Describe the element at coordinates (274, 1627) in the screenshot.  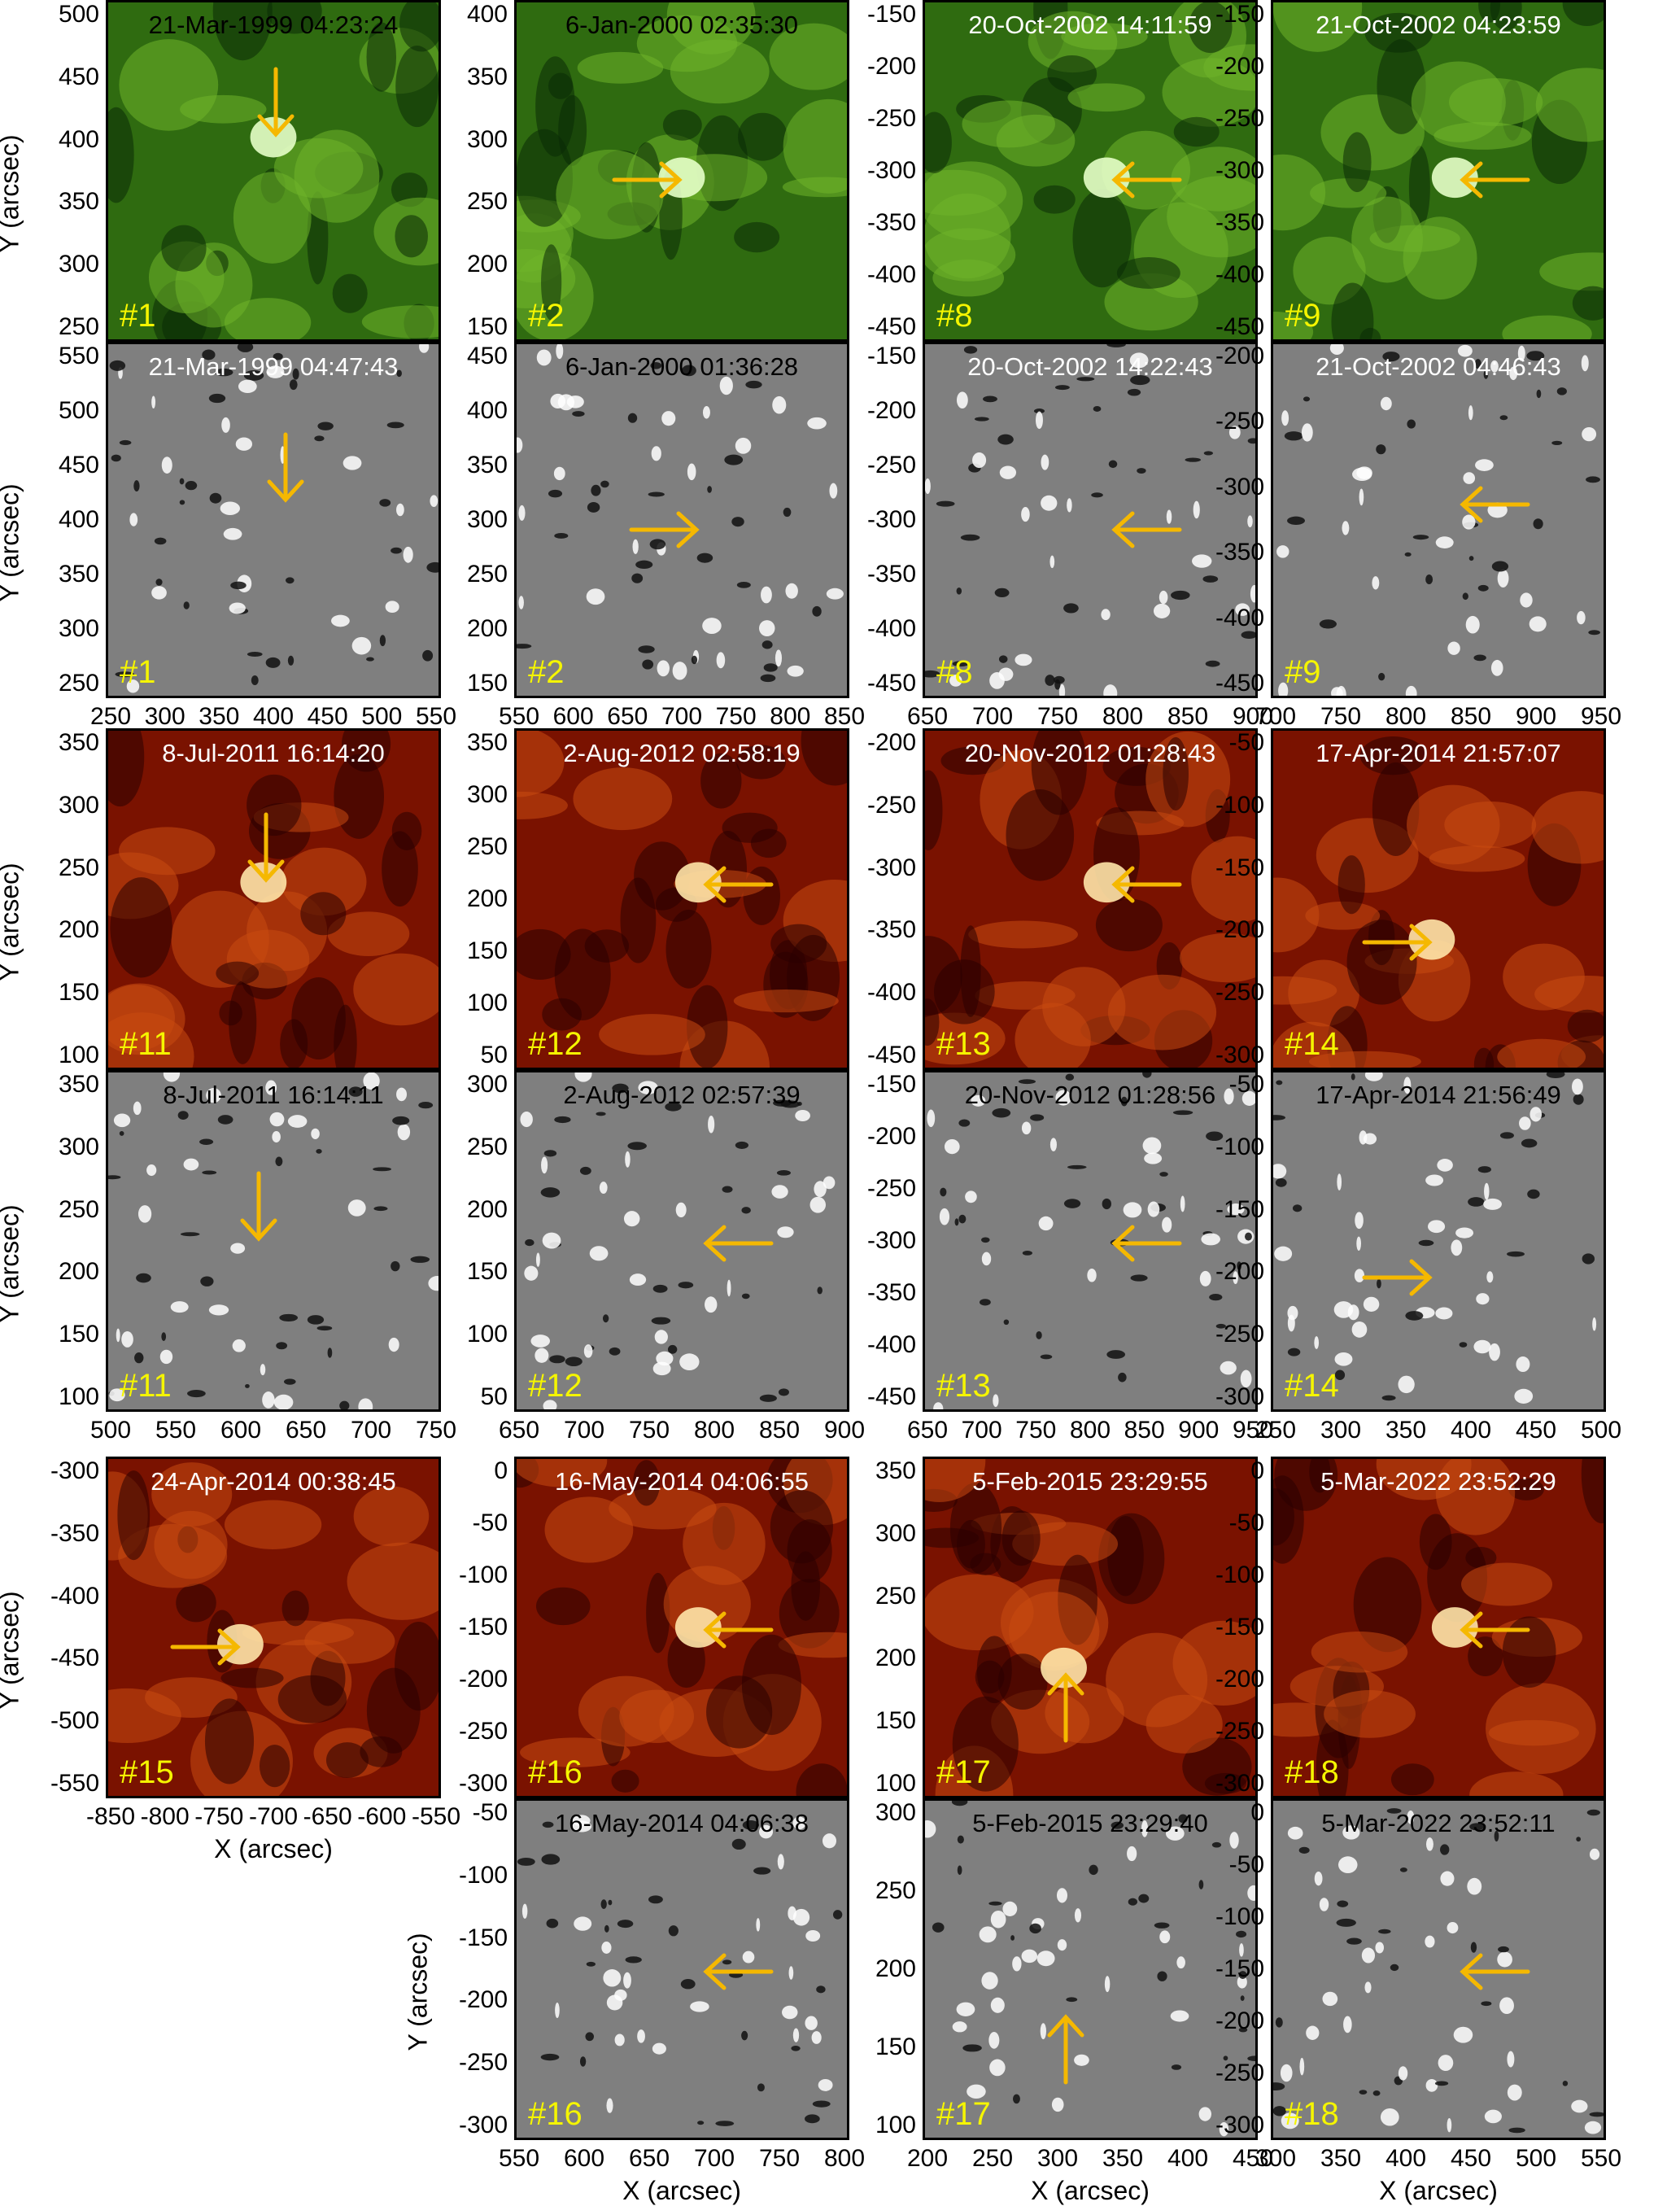
I see `panel-aia-15: 24-Apr-2014 00:38:45 #15` at that location.